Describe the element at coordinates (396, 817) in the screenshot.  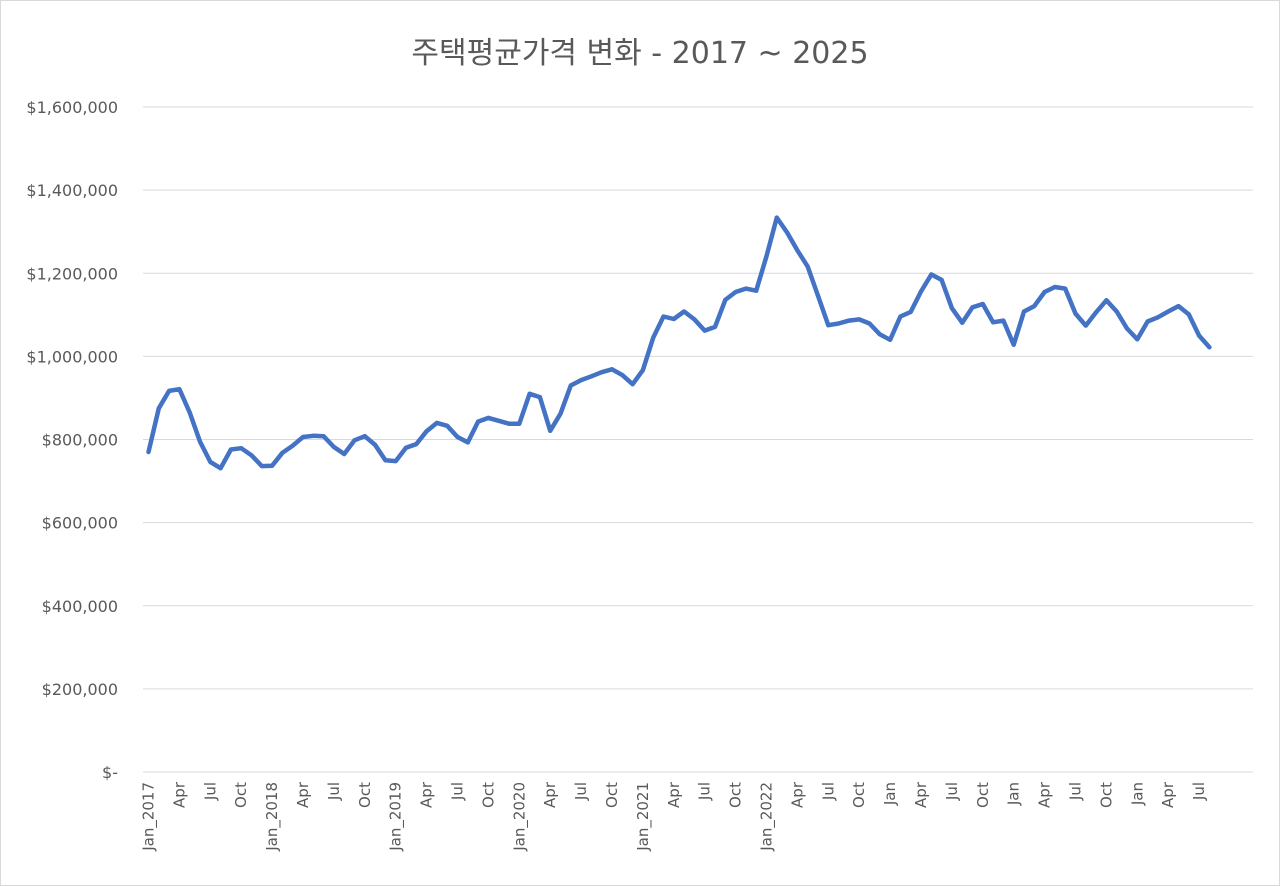
I see `x-tick-label: Jan_2019` at that location.